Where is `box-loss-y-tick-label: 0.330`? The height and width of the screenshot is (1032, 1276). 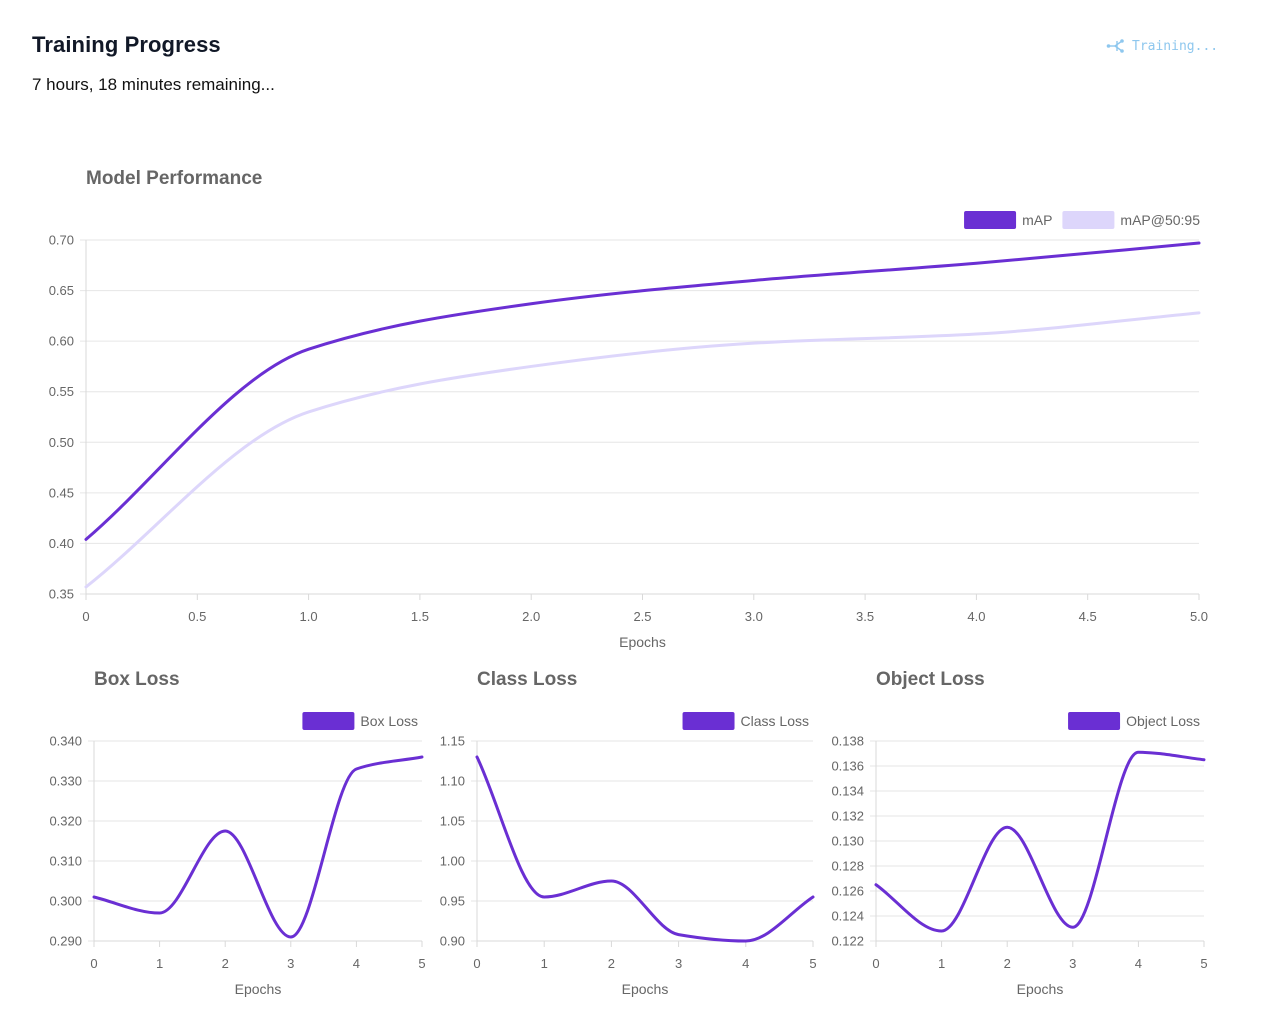 box-loss-y-tick-label: 0.330 is located at coordinates (65, 781).